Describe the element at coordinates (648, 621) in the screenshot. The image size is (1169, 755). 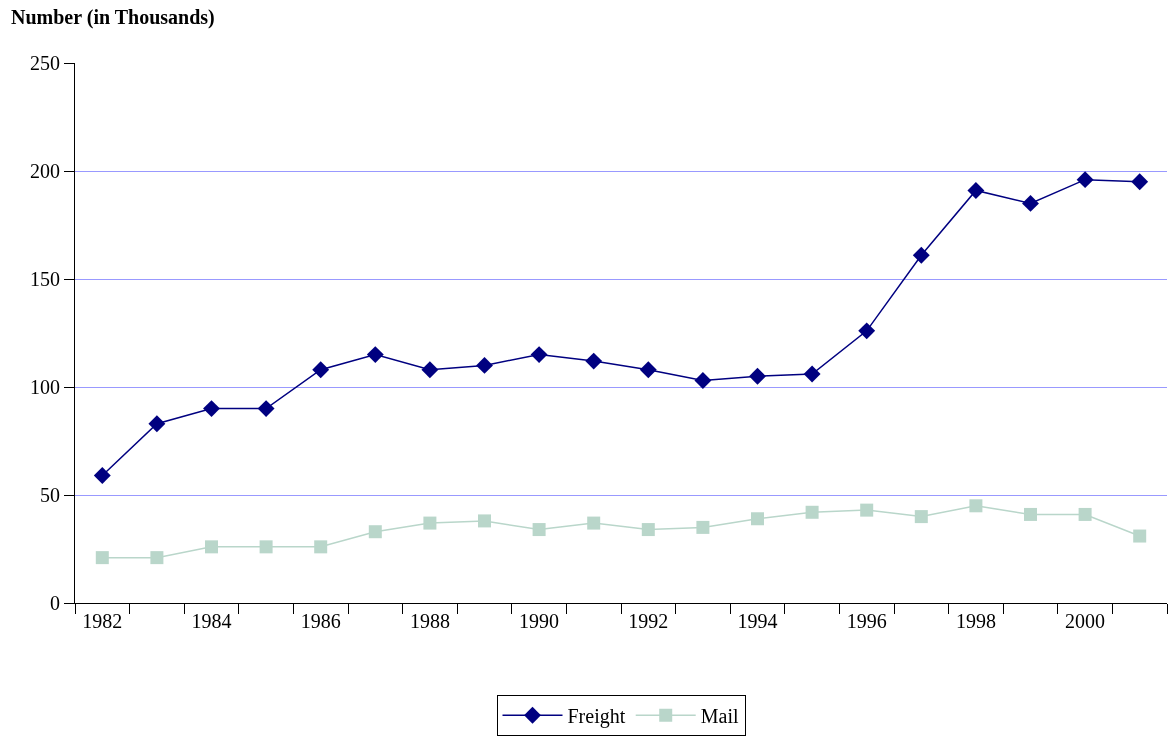
I see `x-tick-label: 1992` at that location.